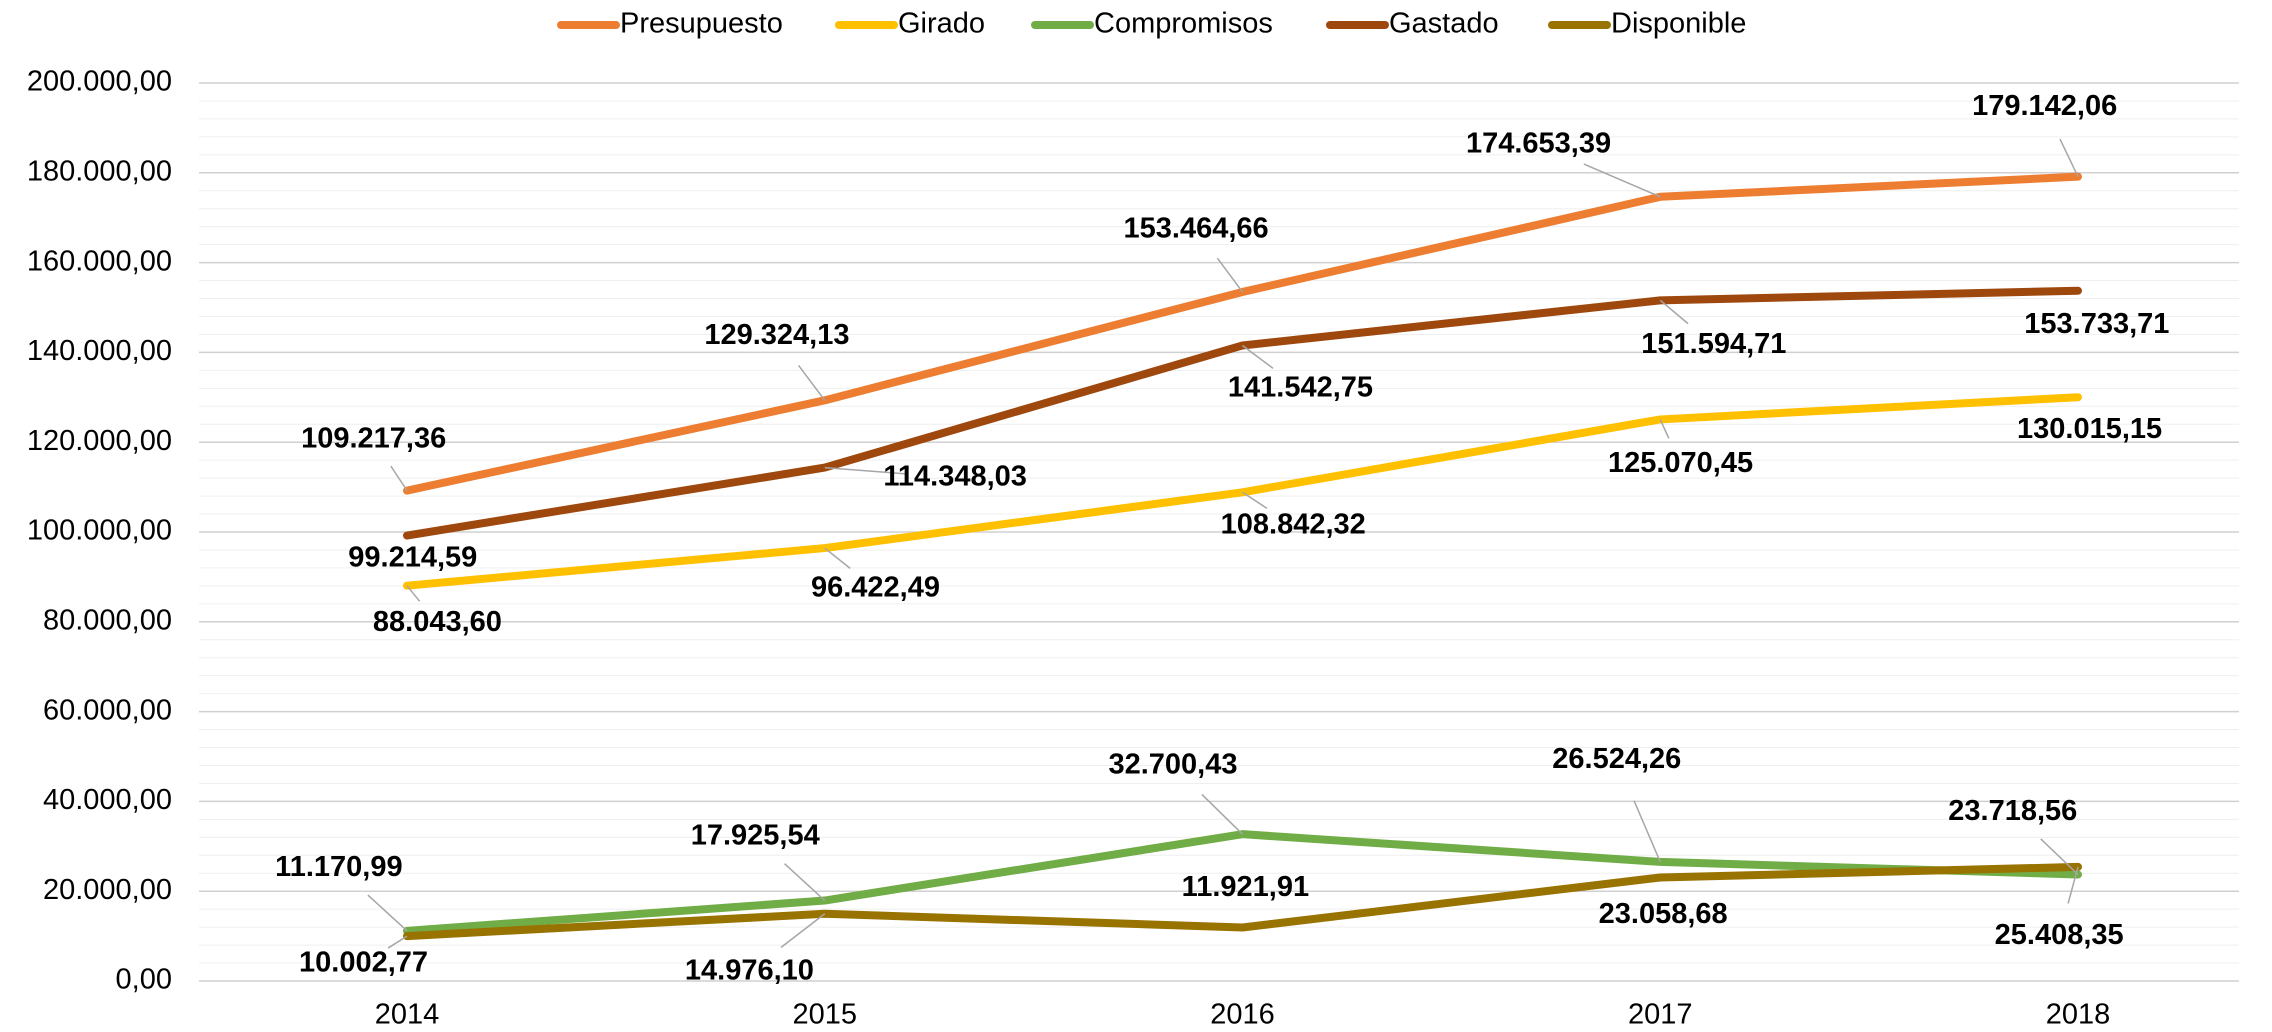  Describe the element at coordinates (2044, 106) in the screenshot. I see `data-label: 179.142,06` at that location.